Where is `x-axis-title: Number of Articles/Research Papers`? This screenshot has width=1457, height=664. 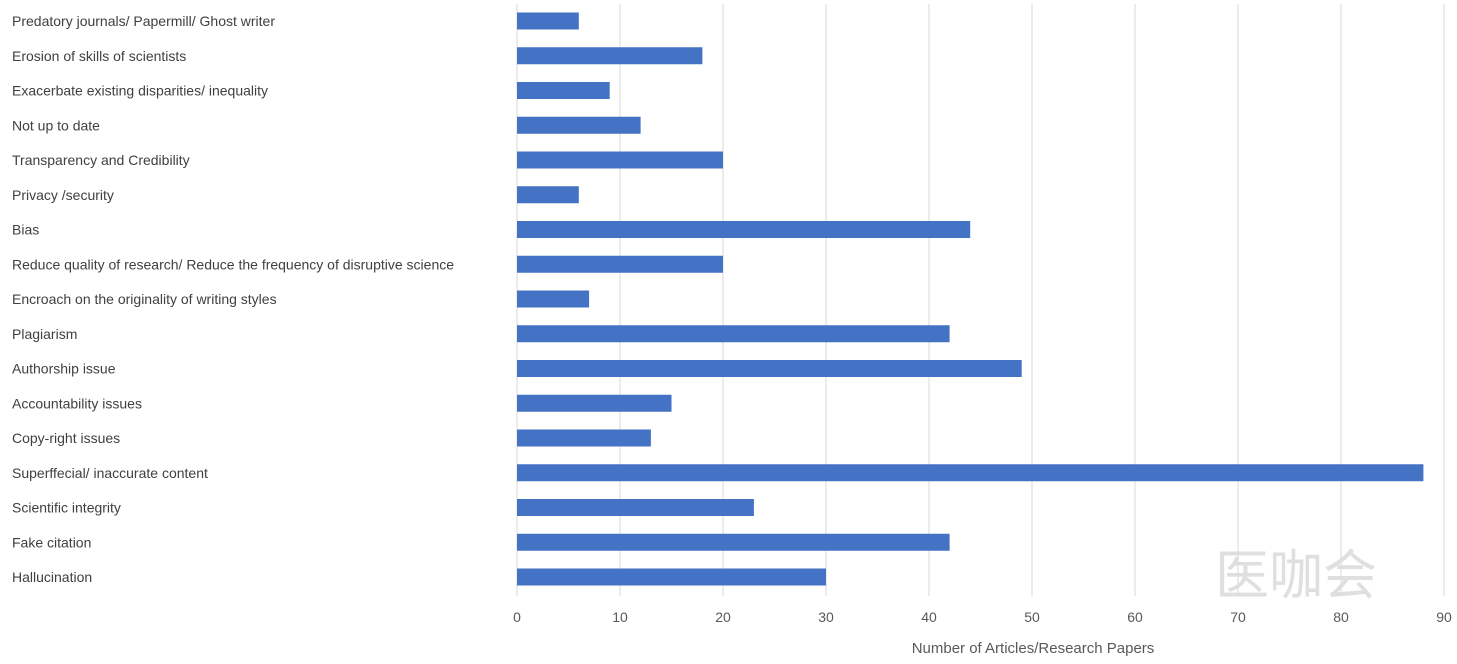 x-axis-title: Number of Articles/Research Papers is located at coordinates (1033, 648).